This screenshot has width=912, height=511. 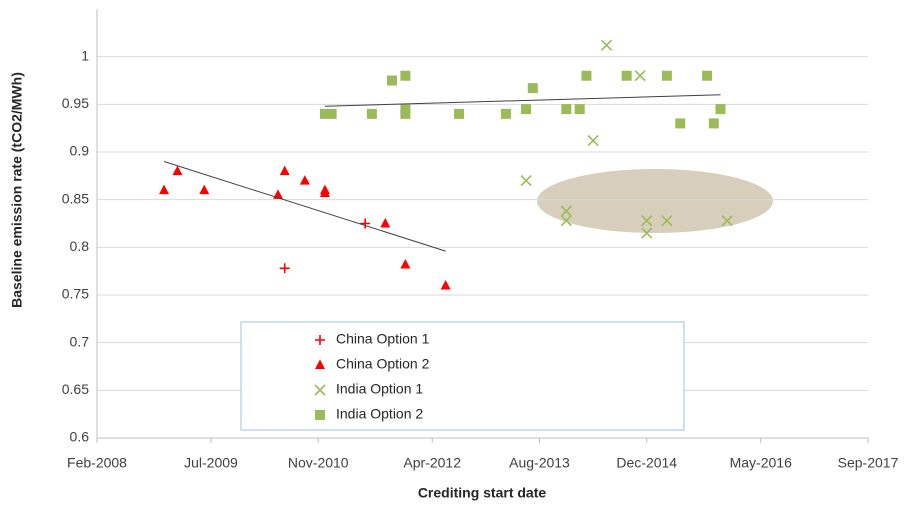 I want to click on x-axis-title: Crediting start date, so click(x=482, y=493).